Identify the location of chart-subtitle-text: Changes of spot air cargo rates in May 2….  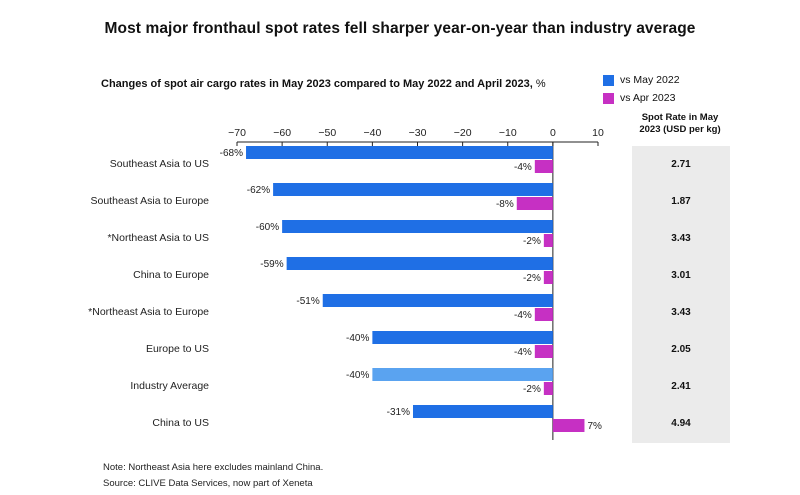
(317, 84).